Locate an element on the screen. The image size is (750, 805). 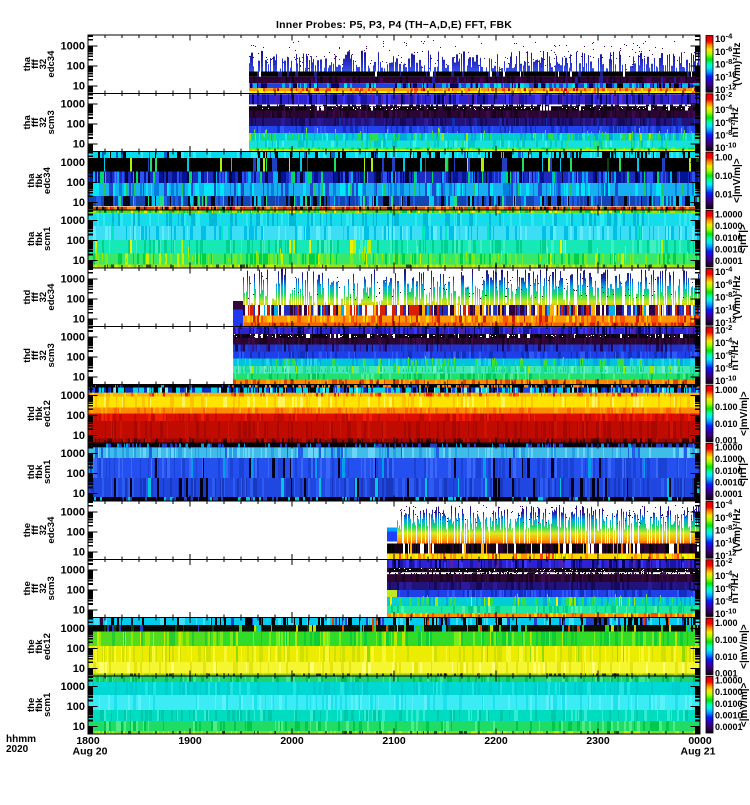
svg-text: 0.001 is located at coordinates (726, 674).